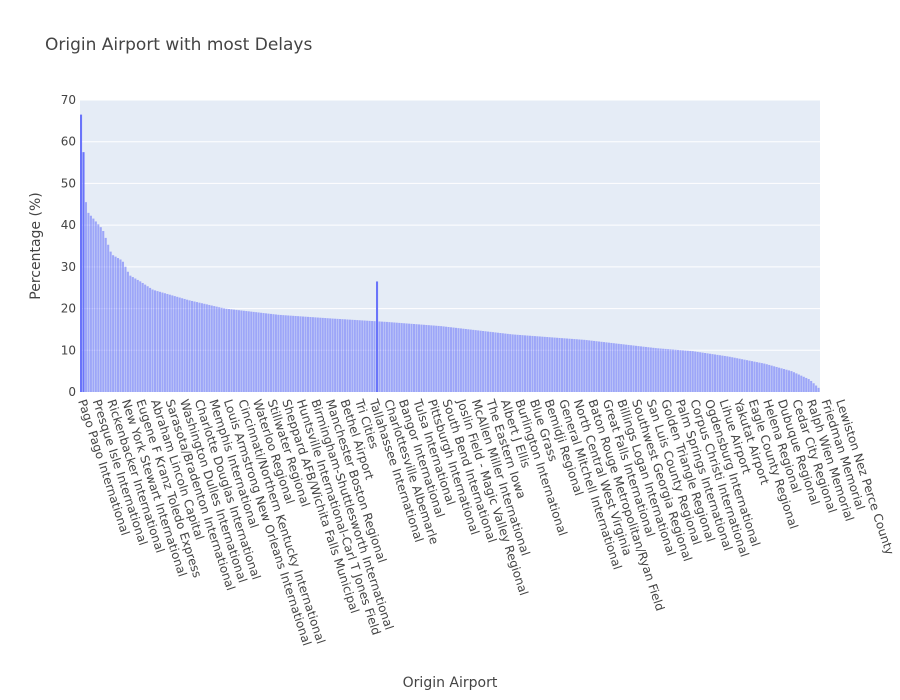 Image resolution: width=900 pixels, height=700 pixels. What do you see at coordinates (68, 267) in the screenshot?
I see `y-tick-label: 30` at bounding box center [68, 267].